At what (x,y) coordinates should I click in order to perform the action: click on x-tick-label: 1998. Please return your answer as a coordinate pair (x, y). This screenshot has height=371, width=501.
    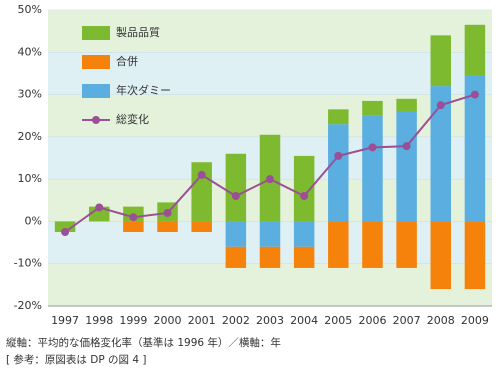
    Looking at the image, I should click on (99, 320).